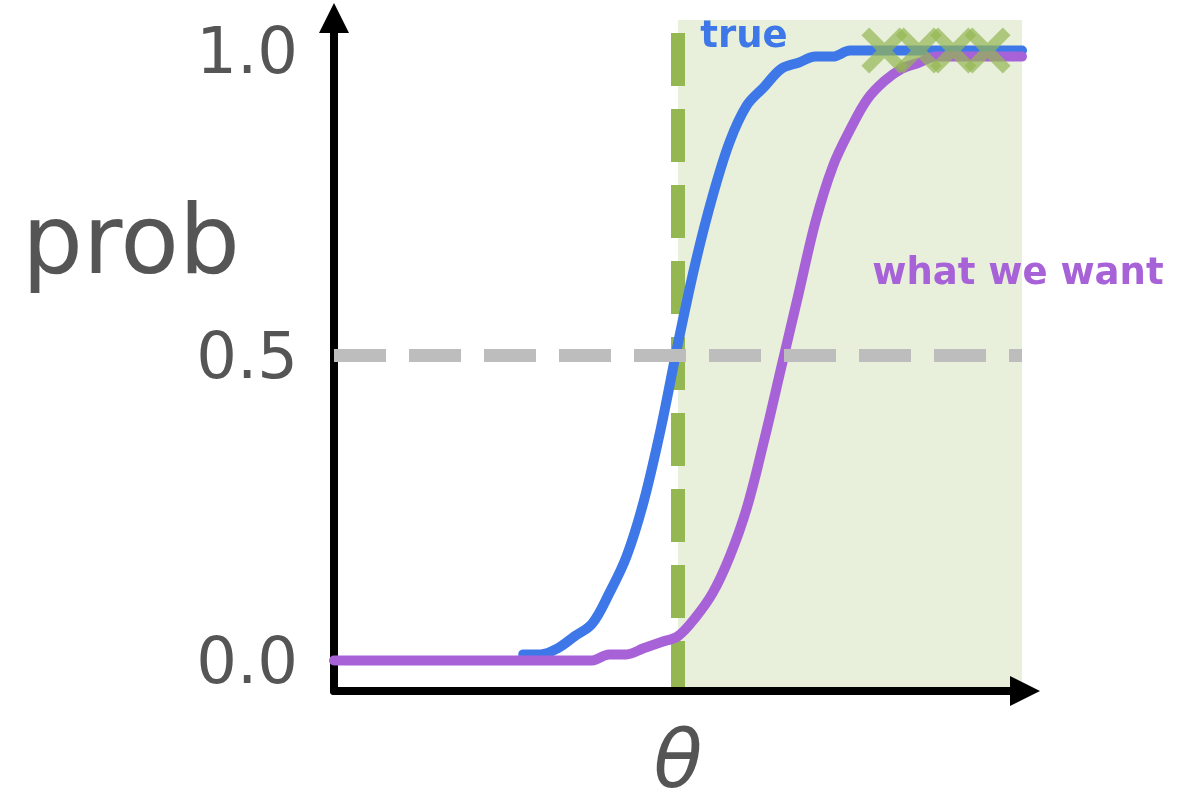 The width and height of the screenshot is (1188, 801). Describe the element at coordinates (1018, 271) in the screenshot. I see `series-label: what we want` at that location.